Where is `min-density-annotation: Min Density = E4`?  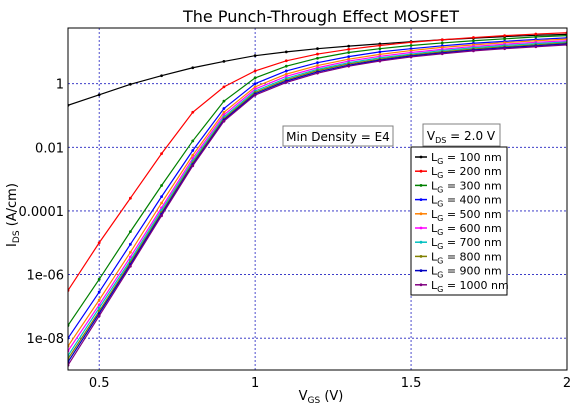
min-density-annotation: Min Density = E4 is located at coordinates (338, 136).